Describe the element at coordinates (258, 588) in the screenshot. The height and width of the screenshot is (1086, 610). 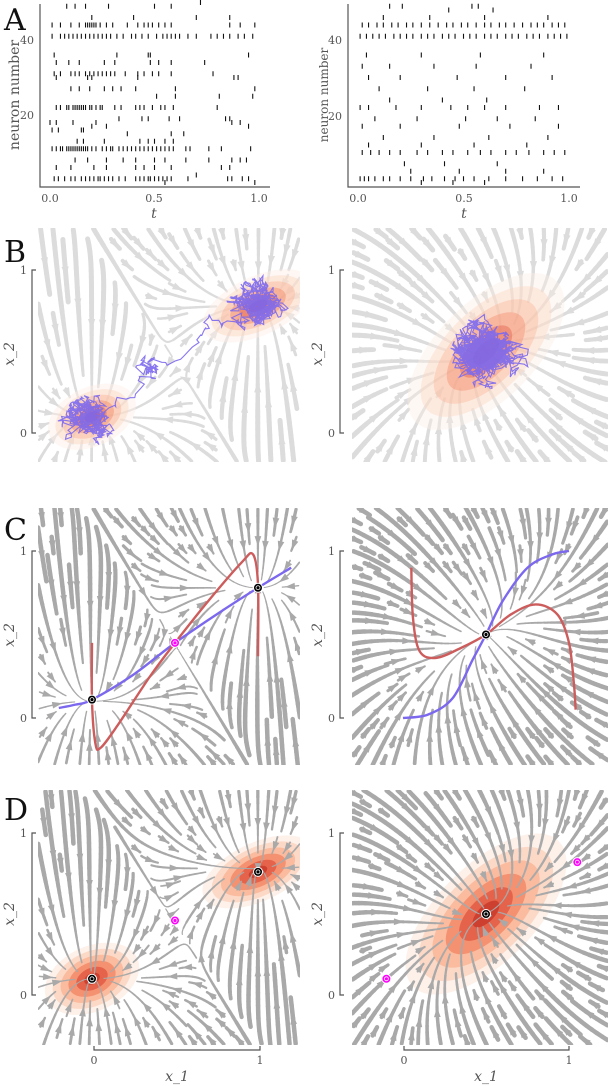
I see `fixed-point-ring` at that location.